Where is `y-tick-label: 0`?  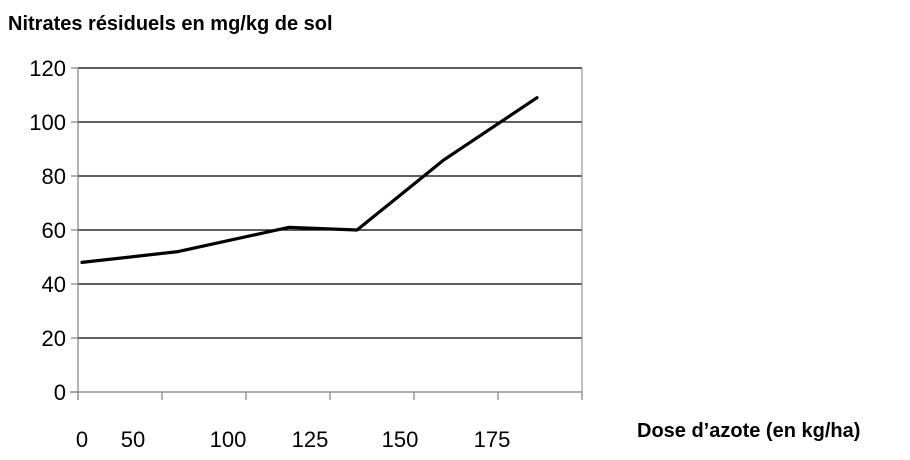 y-tick-label: 0 is located at coordinates (60, 392).